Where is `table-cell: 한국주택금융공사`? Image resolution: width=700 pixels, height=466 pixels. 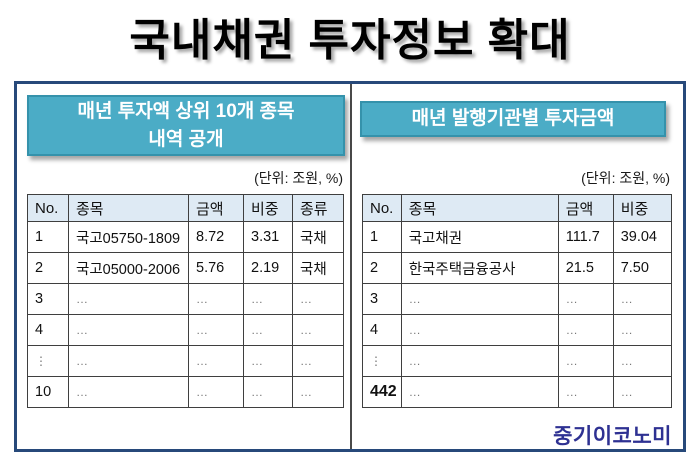 table-cell: 한국주택금융공사 is located at coordinates (479, 268).